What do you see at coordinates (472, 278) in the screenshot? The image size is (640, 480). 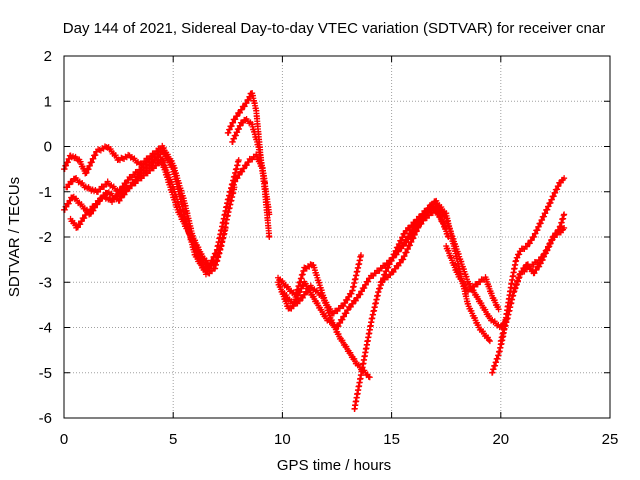 I see `series-sat-N` at bounding box center [472, 278].